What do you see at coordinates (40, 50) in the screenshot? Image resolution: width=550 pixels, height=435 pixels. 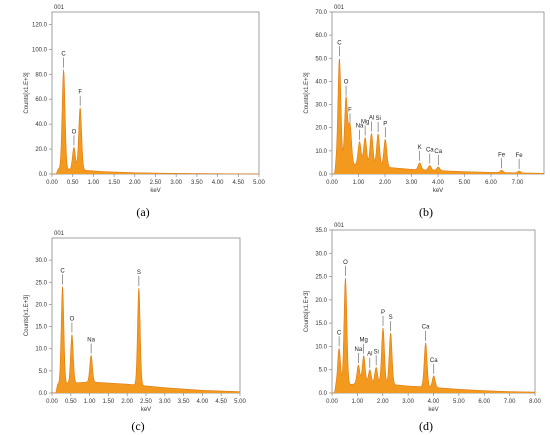 I see `y-tick-label: 100.0` at bounding box center [40, 50].